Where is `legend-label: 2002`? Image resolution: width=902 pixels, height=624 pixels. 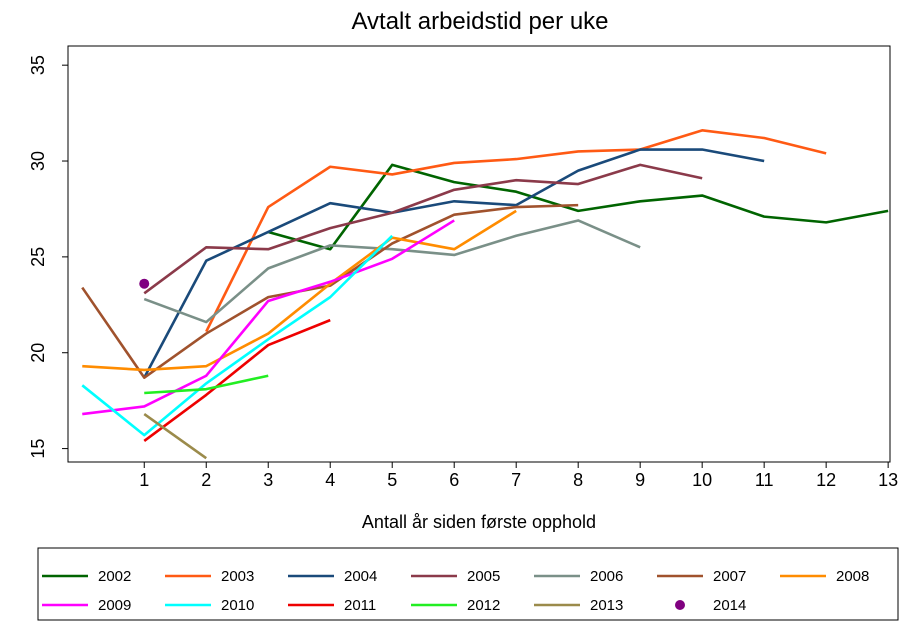 legend-label: 2002 is located at coordinates (114, 576).